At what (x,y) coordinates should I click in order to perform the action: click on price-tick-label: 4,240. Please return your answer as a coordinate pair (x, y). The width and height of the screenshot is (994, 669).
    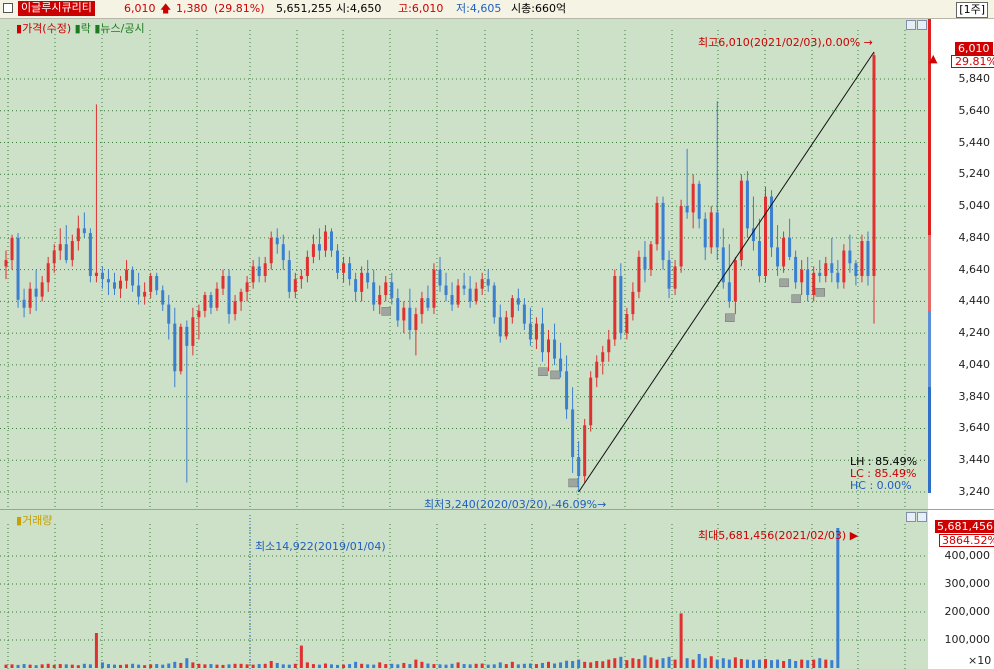
    Looking at the image, I should click on (974, 333).